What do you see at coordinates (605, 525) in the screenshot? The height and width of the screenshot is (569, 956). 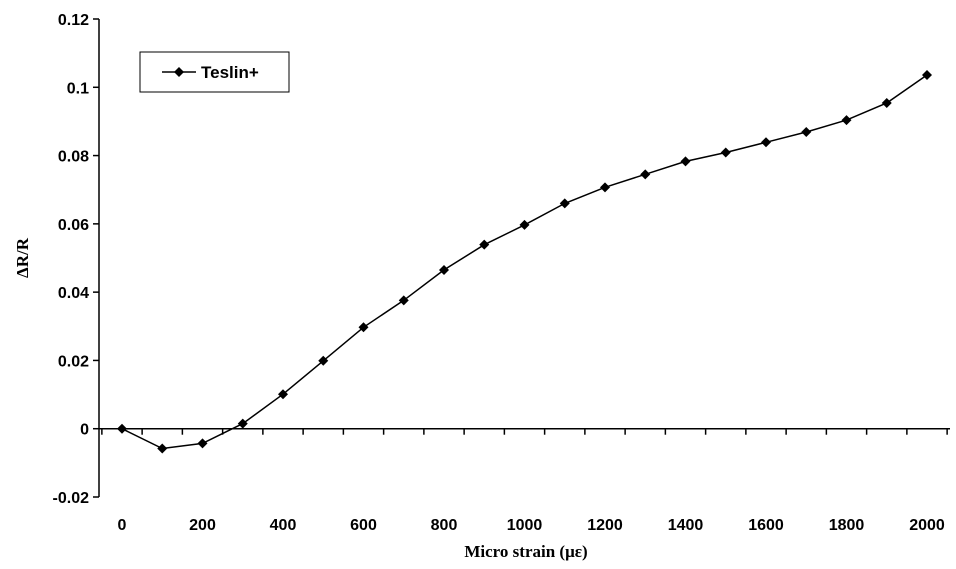 I see `x-tick-label: 1200` at bounding box center [605, 525].